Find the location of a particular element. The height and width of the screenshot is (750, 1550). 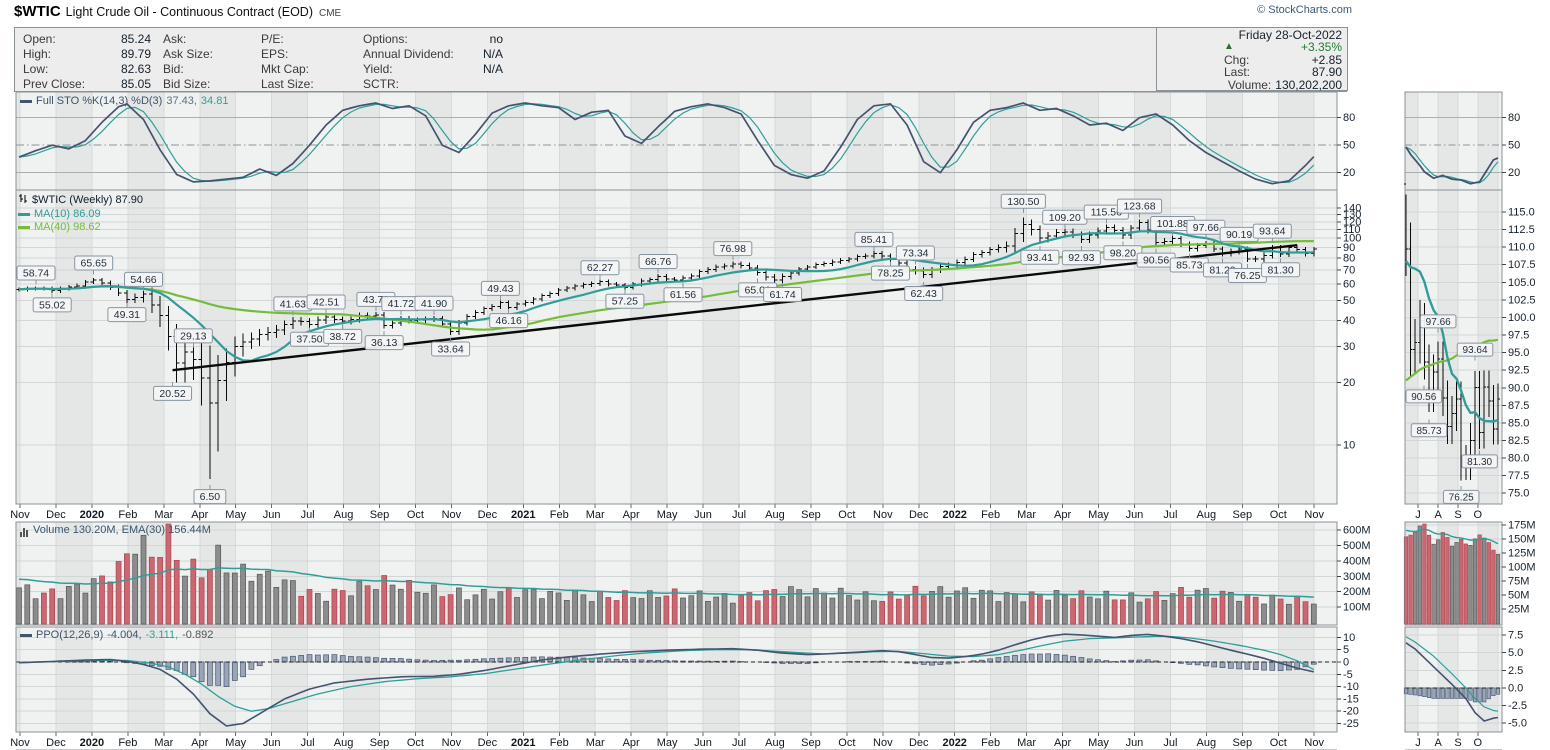

quote-field: Bid Size: is located at coordinates (187, 84).